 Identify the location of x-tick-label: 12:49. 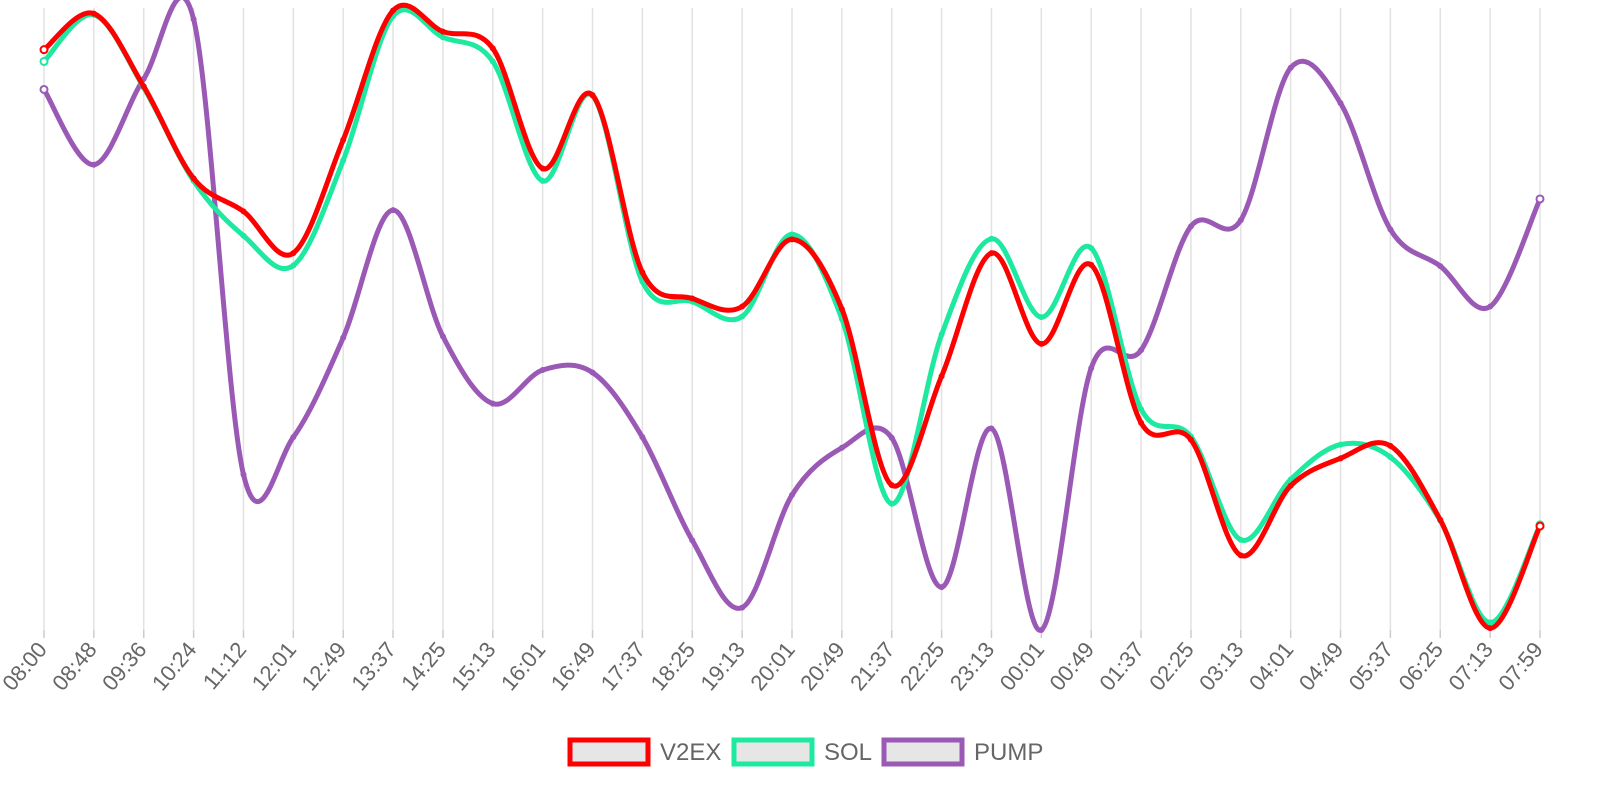
(323, 666).